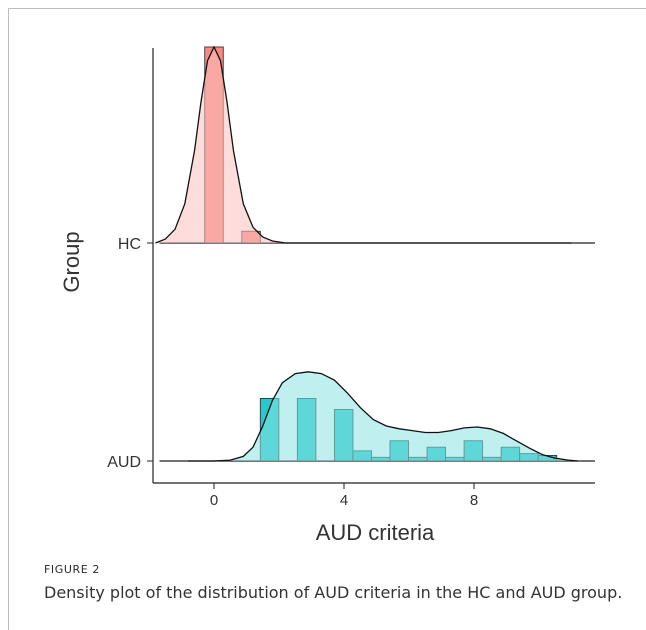 Image resolution: width=646 pixels, height=630 pixels. I want to click on x-tick-label: 4, so click(344, 500).